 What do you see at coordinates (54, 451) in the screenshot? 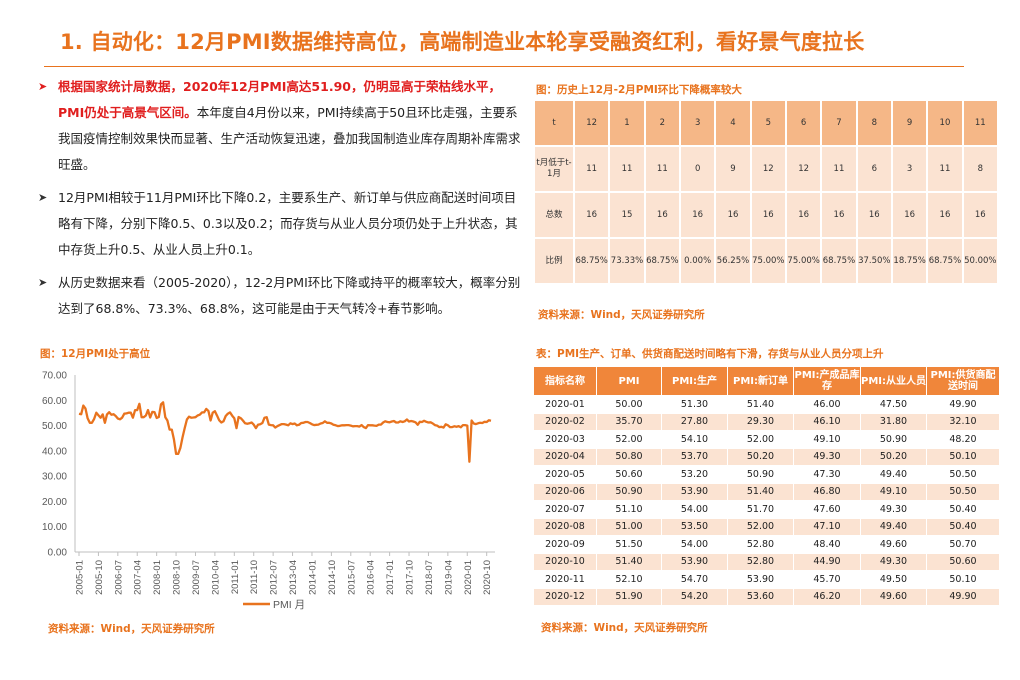
I see `y-tick-label: 40.00` at bounding box center [54, 451].